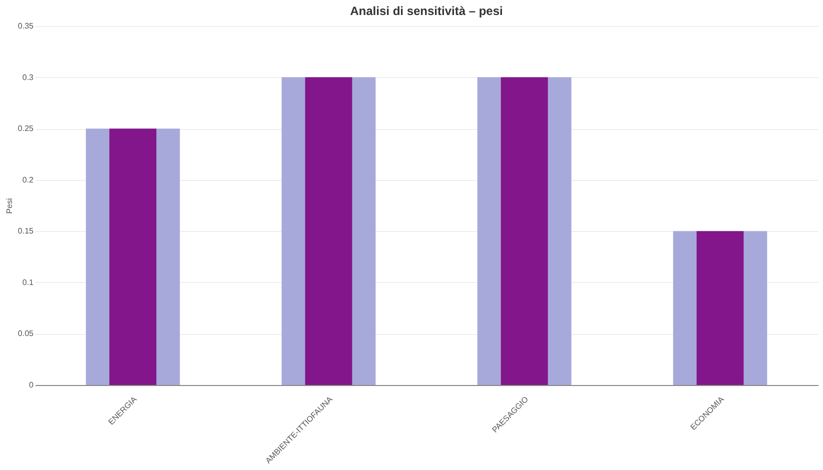 The image size is (823, 470). Describe the element at coordinates (9, 206) in the screenshot. I see `y-axis-title: Pesi` at that location.